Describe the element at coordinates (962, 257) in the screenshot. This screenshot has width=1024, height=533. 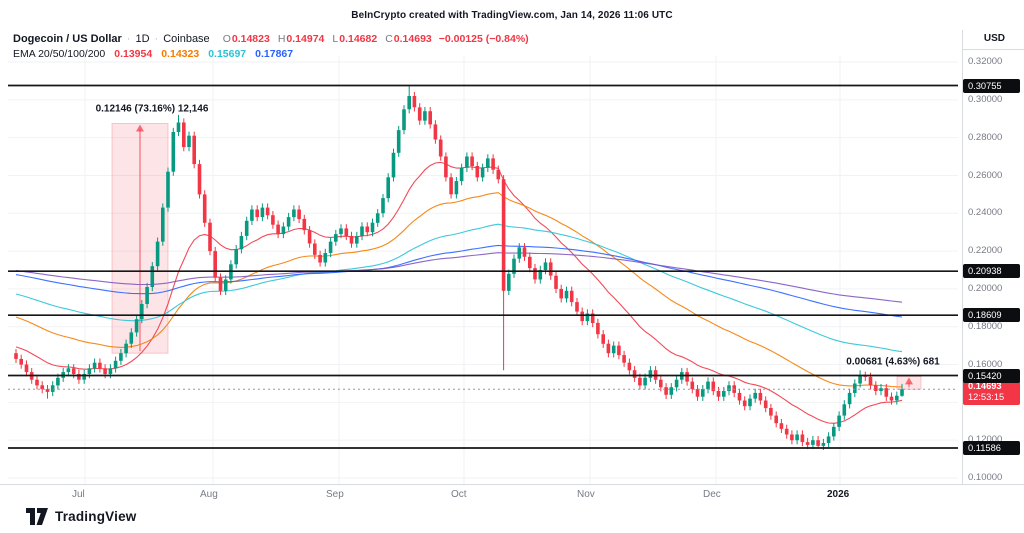
I see `price-axis-border` at that location.